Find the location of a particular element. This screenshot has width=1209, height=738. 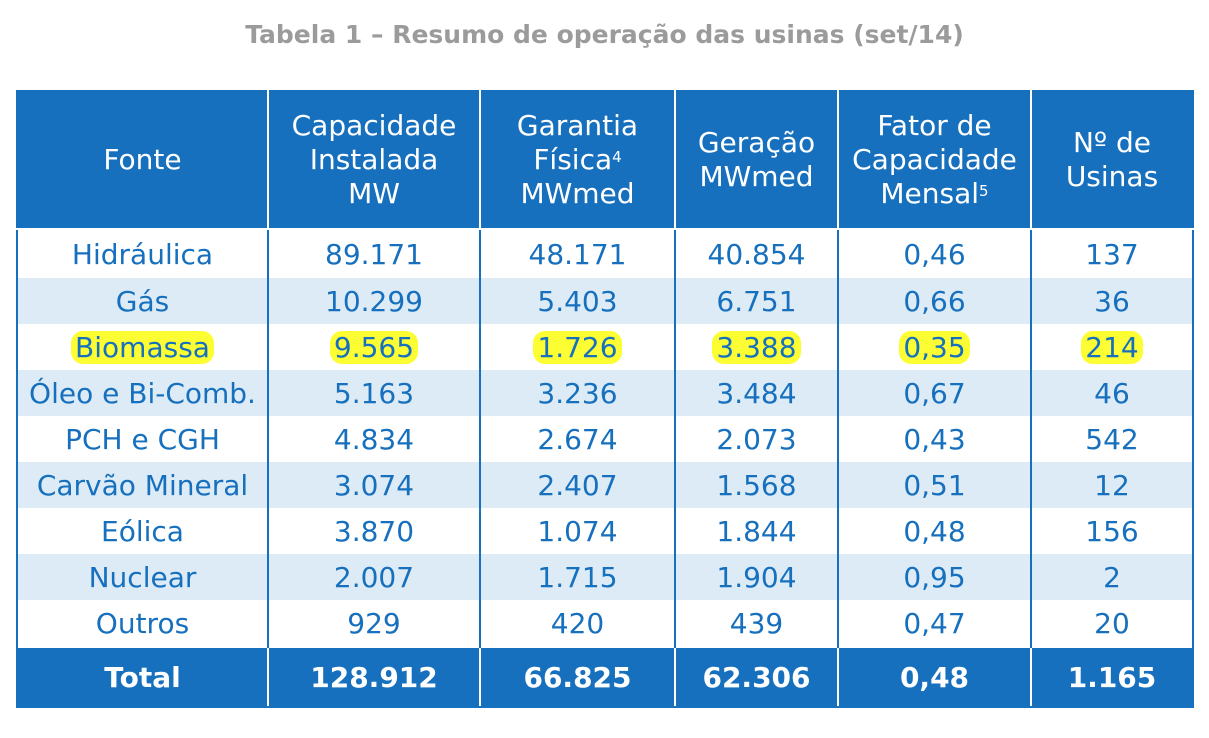

cell-fator: 0,43 is located at coordinates (934, 439).